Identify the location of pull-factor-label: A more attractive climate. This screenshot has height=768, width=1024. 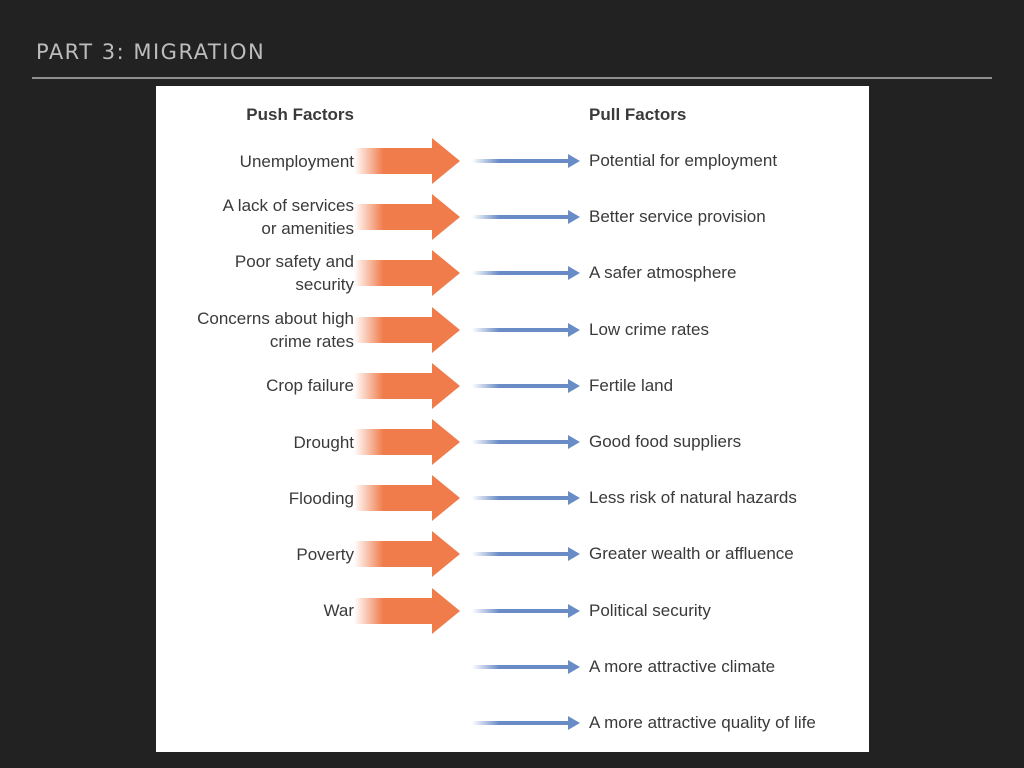
(682, 666).